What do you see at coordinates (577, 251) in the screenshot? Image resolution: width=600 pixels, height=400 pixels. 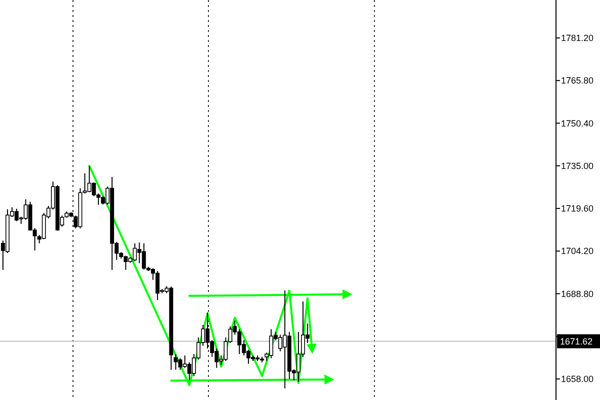 I see `y-tick-label: 1704.20` at bounding box center [577, 251].